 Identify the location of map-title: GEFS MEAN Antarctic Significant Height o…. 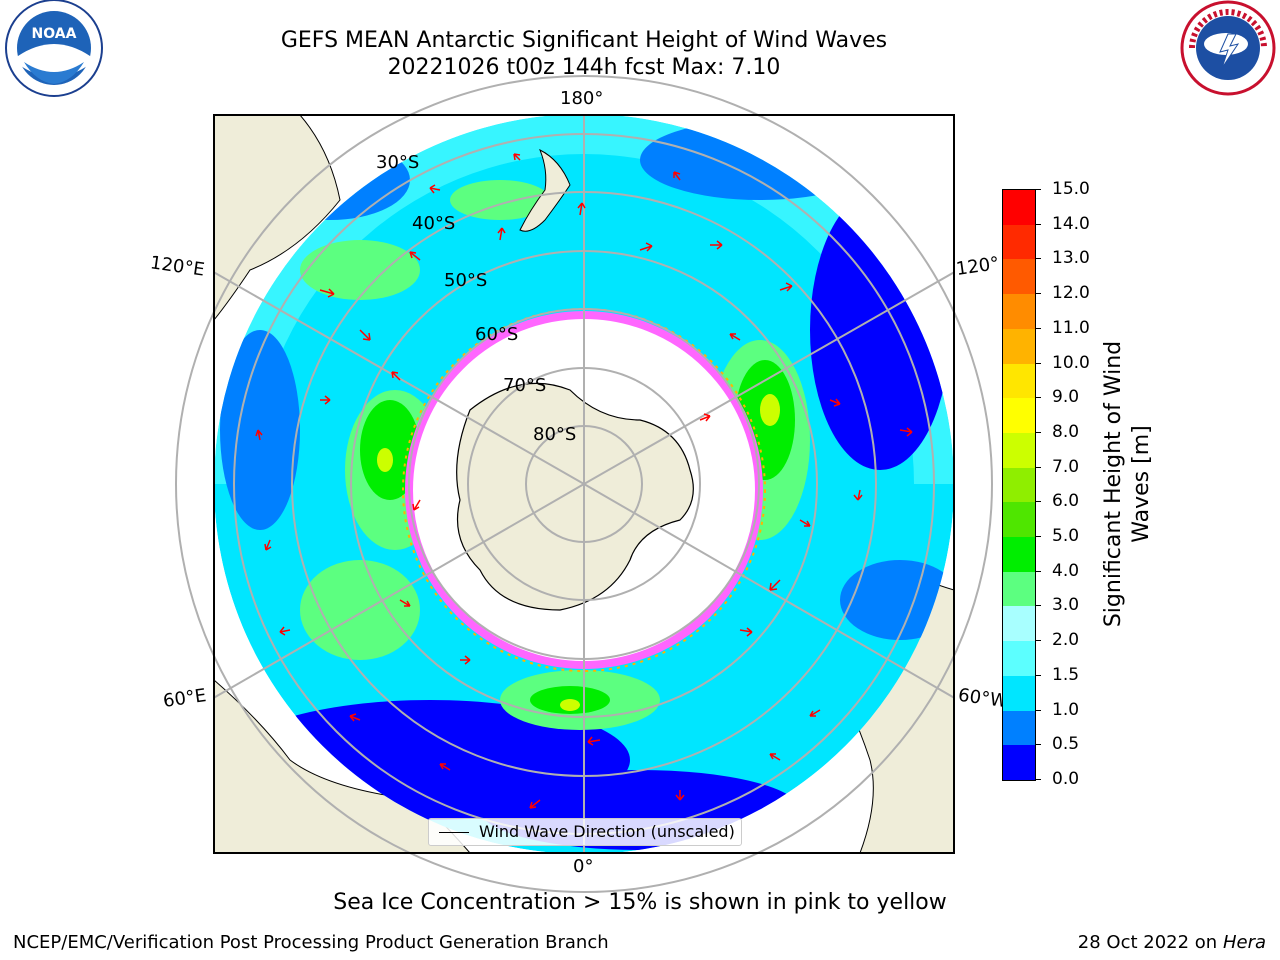
(584, 40).